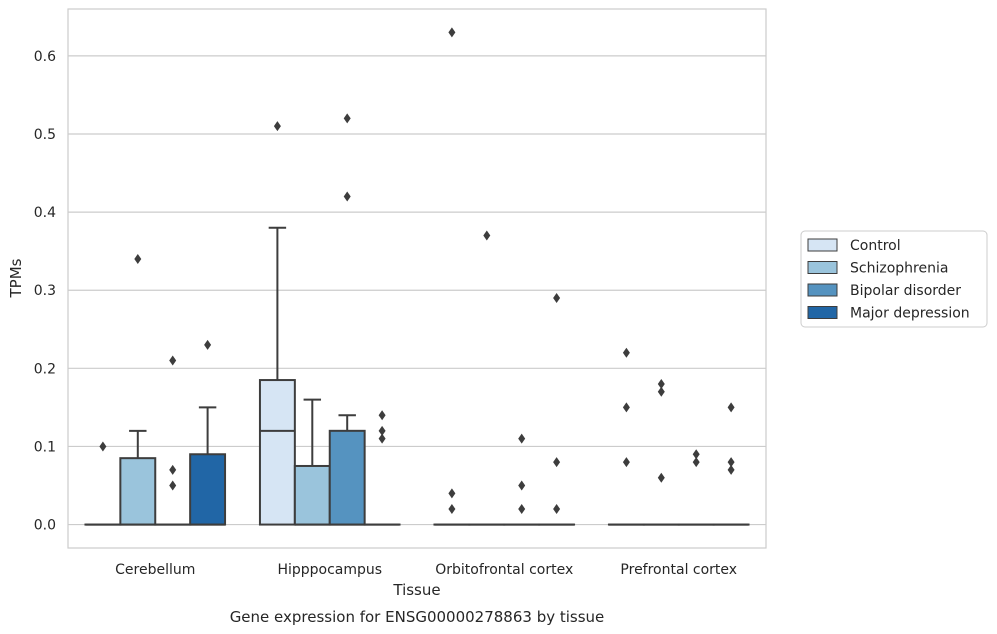 This screenshot has height=634, width=997. What do you see at coordinates (155, 570) in the screenshot?
I see `x-tick-label: Cerebellum` at bounding box center [155, 570].